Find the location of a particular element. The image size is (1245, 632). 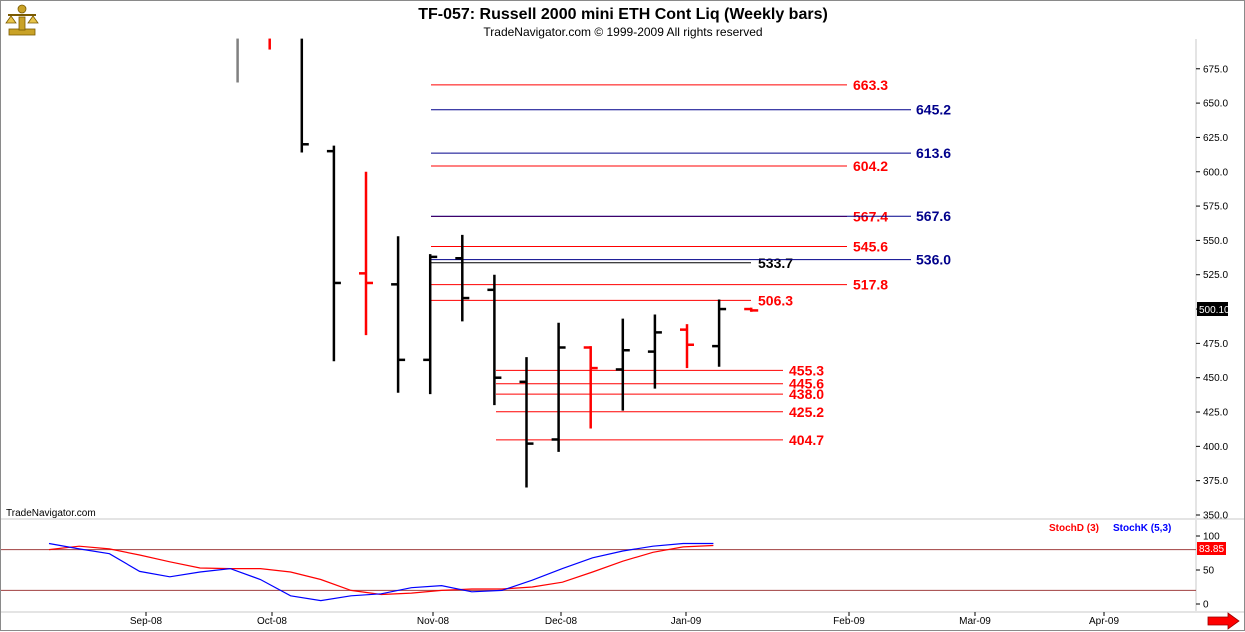

time-tick-label: Sep-08 is located at coordinates (146, 621).